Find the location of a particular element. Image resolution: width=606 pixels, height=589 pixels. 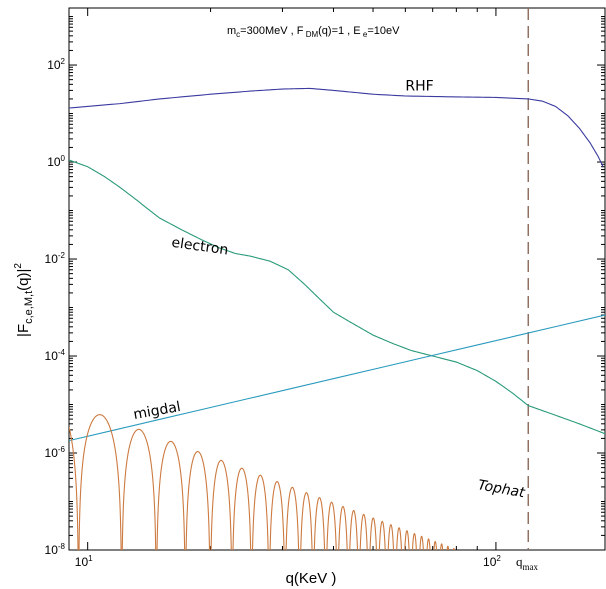

series-tophat-line is located at coordinates (262, 482).